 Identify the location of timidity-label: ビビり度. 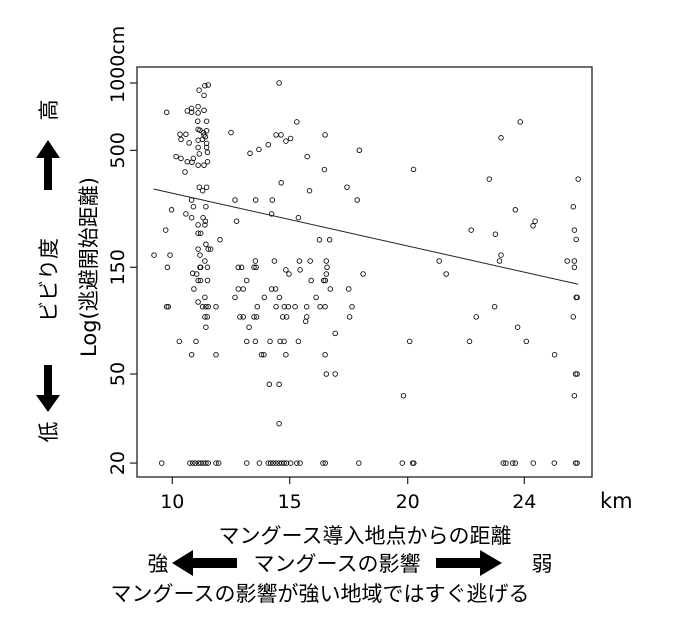
(49, 280).